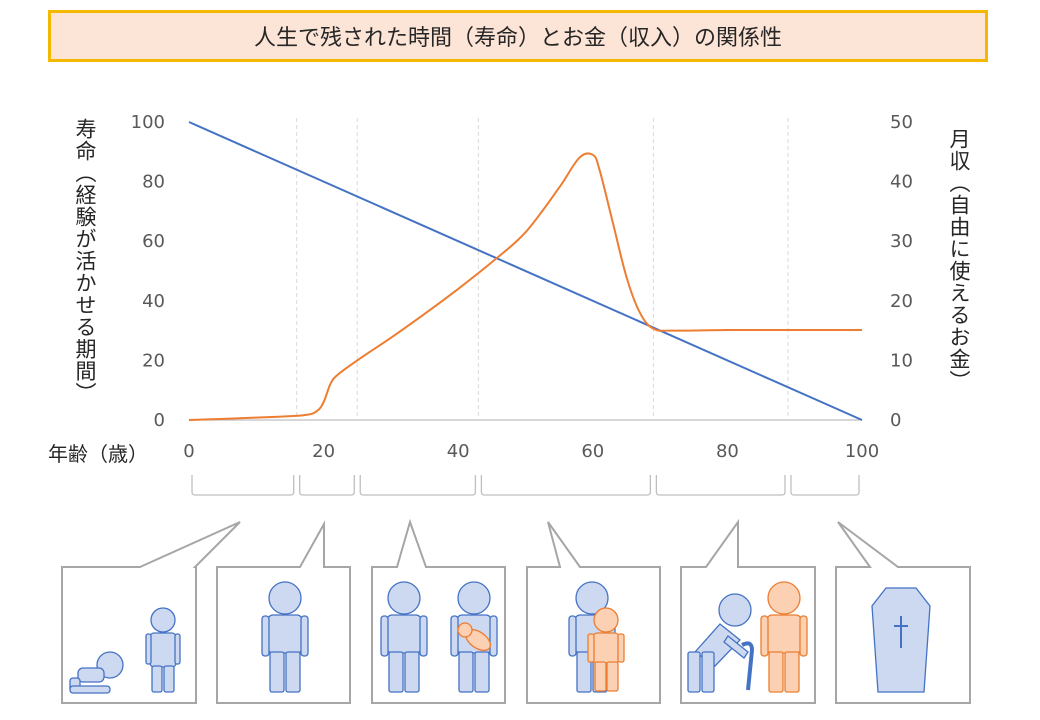 The image size is (1040, 720). Describe the element at coordinates (719, 643) in the screenshot. I see `elderly-person-icon` at that location.